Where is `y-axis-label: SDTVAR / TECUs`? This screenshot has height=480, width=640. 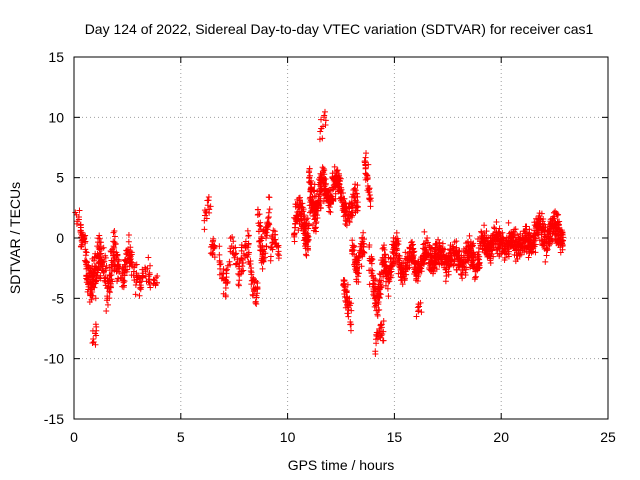
y-axis-label: SDTVAR / TECUs is located at coordinates (15, 238).